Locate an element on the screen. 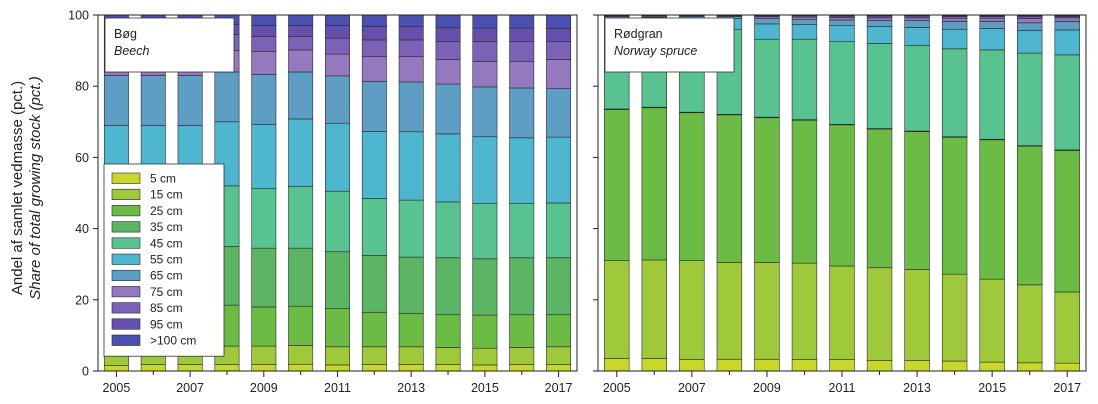  bar-segment-5cm-2007 is located at coordinates (190, 368).